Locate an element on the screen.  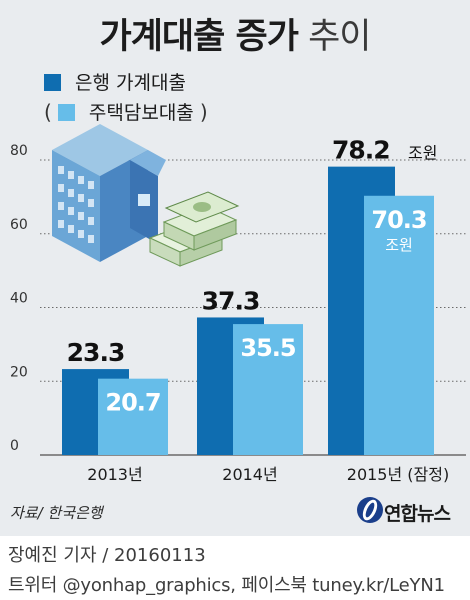
x-tick-label: 2013년 is located at coordinates (114, 474).